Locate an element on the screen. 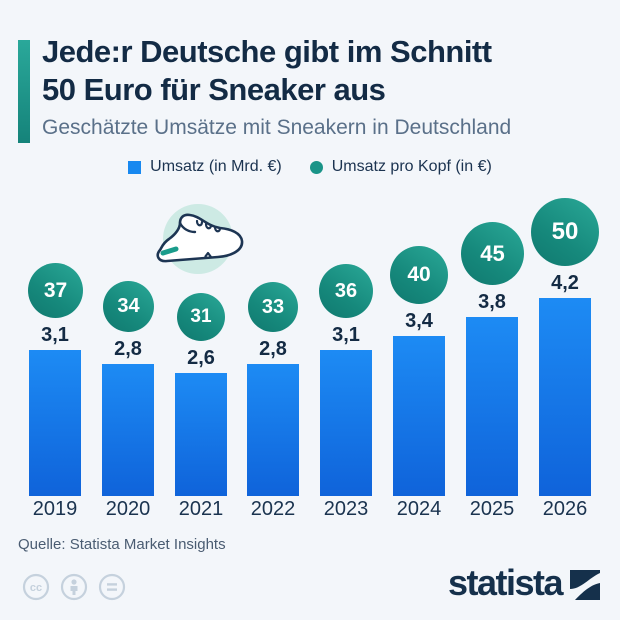  bar-2019 is located at coordinates (55, 423).